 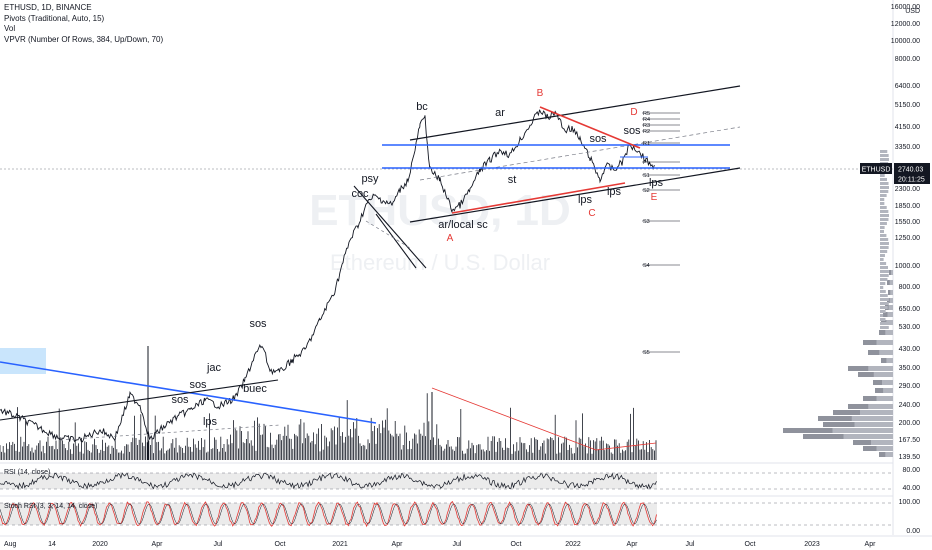 What do you see at coordinates (500, 113) in the screenshot?
I see `wyckoff-label-ar: ar` at bounding box center [500, 113].